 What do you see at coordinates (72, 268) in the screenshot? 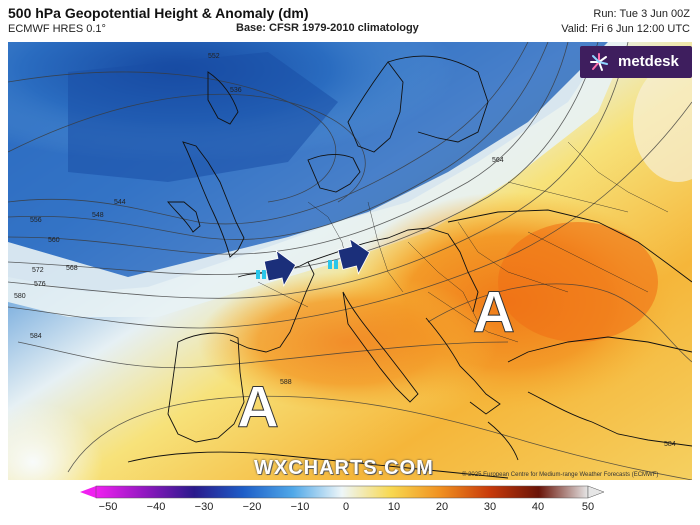
I see `contour-label: 568` at bounding box center [72, 268].